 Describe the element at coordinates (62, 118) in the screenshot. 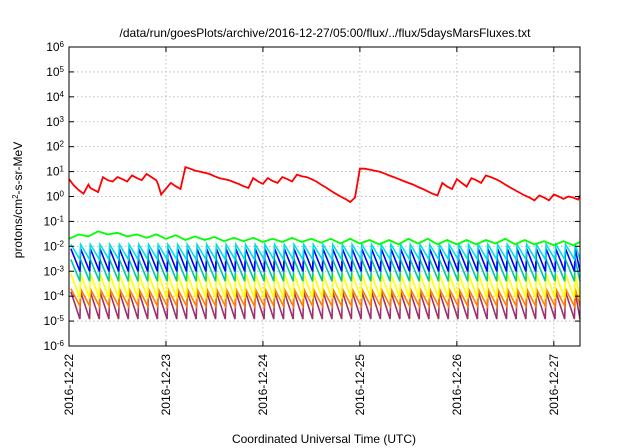

I see `y-tick-label-exp: 3` at that location.